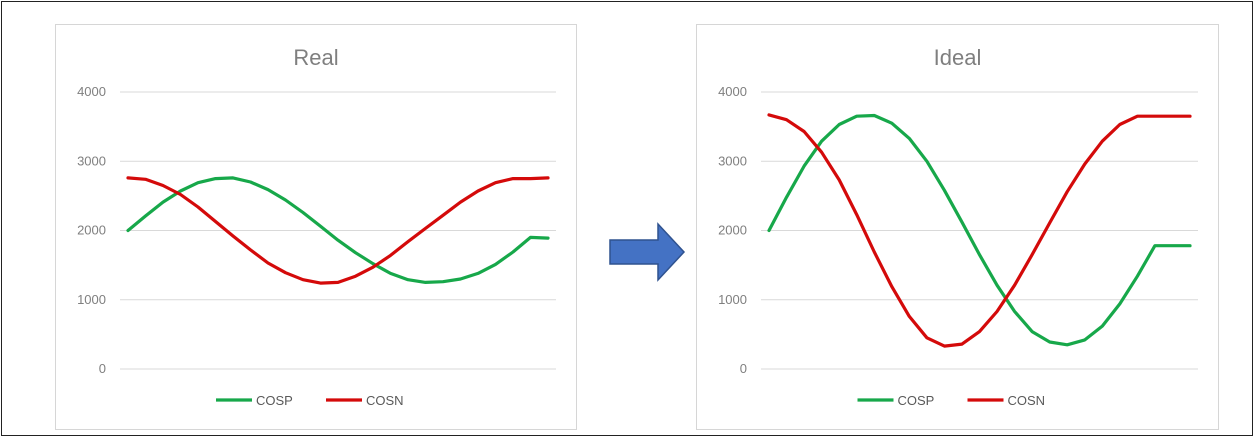 The height and width of the screenshot is (438, 1256). I want to click on series-line-cosn, so click(338, 230).